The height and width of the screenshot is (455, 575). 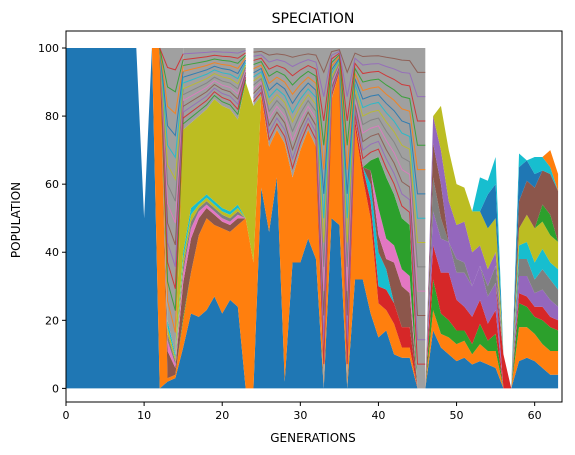 What do you see at coordinates (313, 19) in the screenshot?
I see `chart-title: SPECIATION` at bounding box center [313, 19].